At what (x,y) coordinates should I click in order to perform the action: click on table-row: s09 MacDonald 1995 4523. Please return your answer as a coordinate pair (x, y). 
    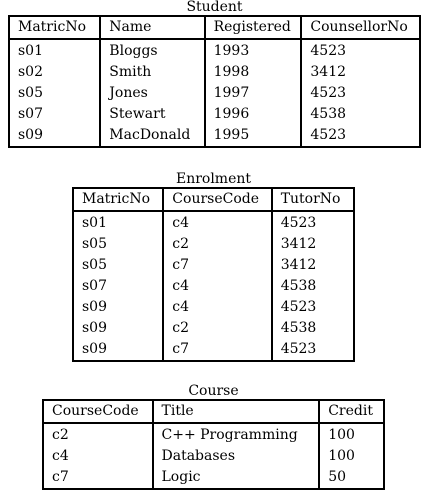
    Looking at the image, I should click on (214, 136).